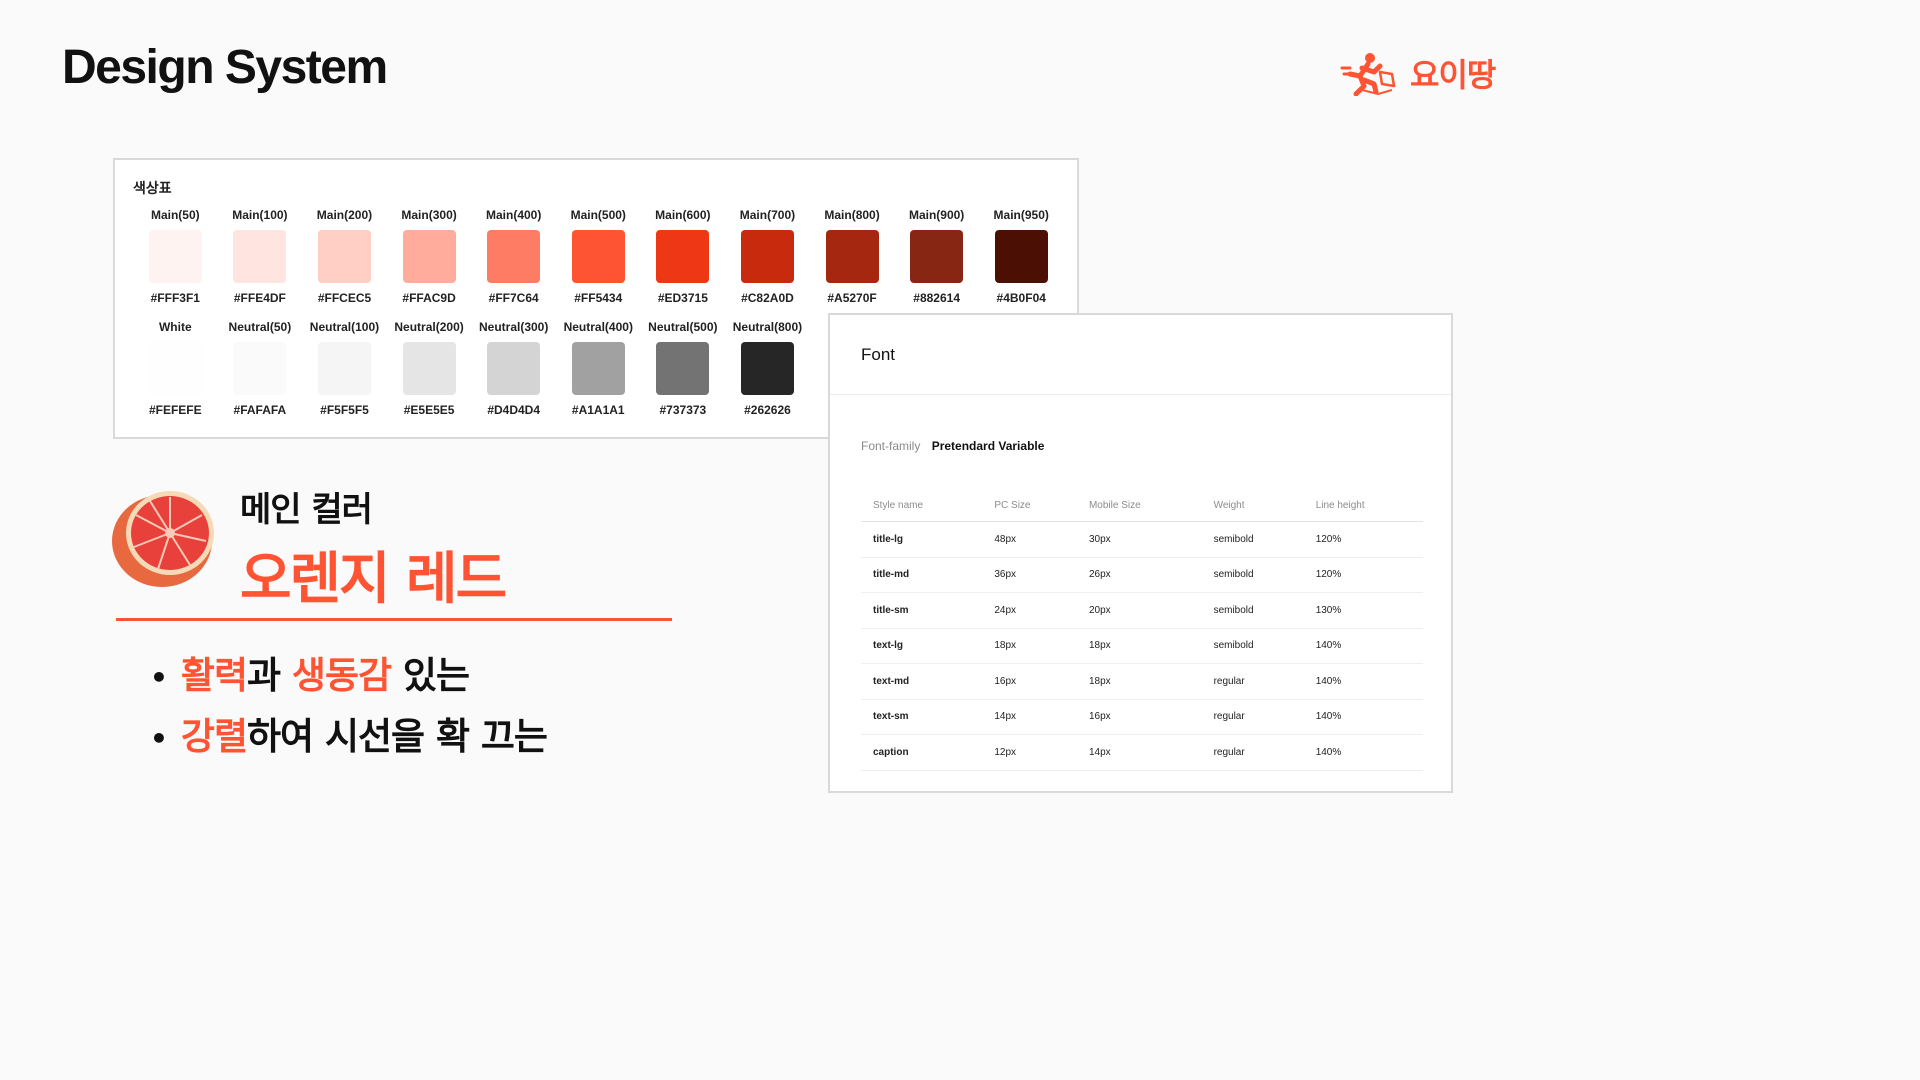  I want to click on color-swatch: Main(200) #FFCEC5, so click(344, 256).